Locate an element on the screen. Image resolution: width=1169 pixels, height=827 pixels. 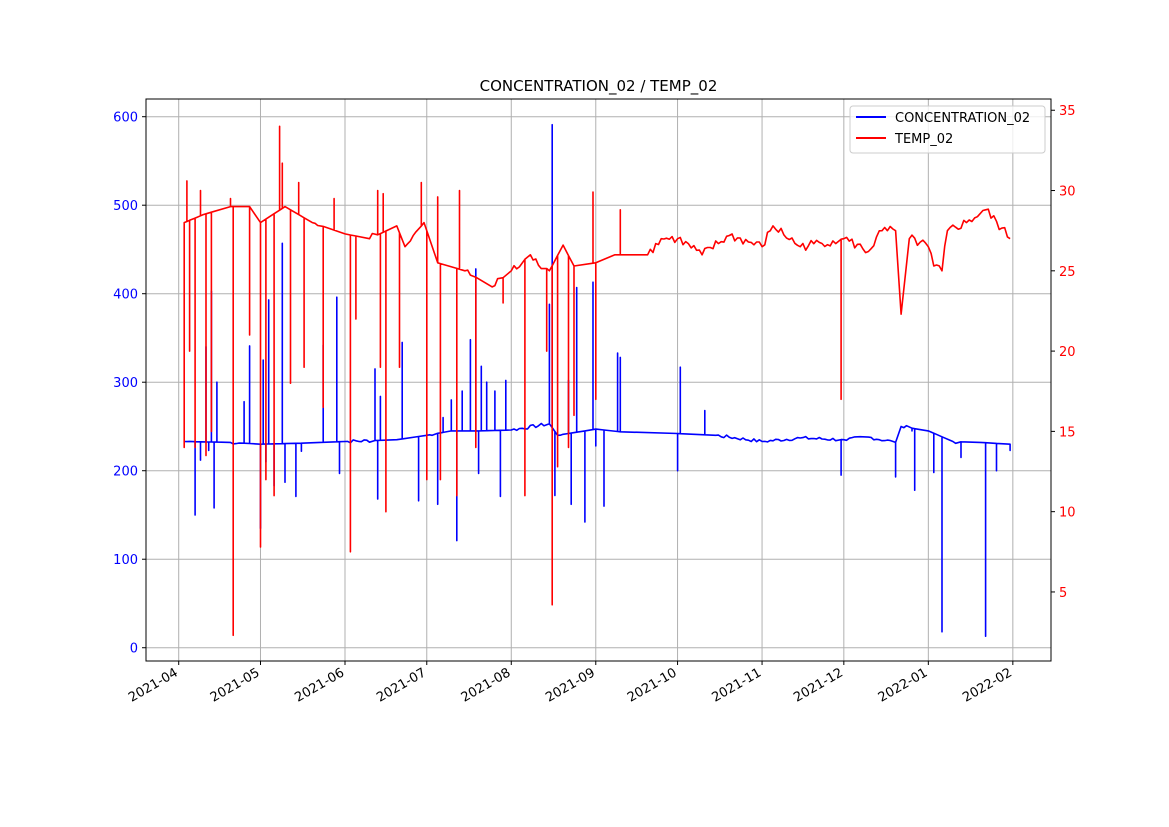
y-right-tick-label: 5 is located at coordinates (1063, 593).